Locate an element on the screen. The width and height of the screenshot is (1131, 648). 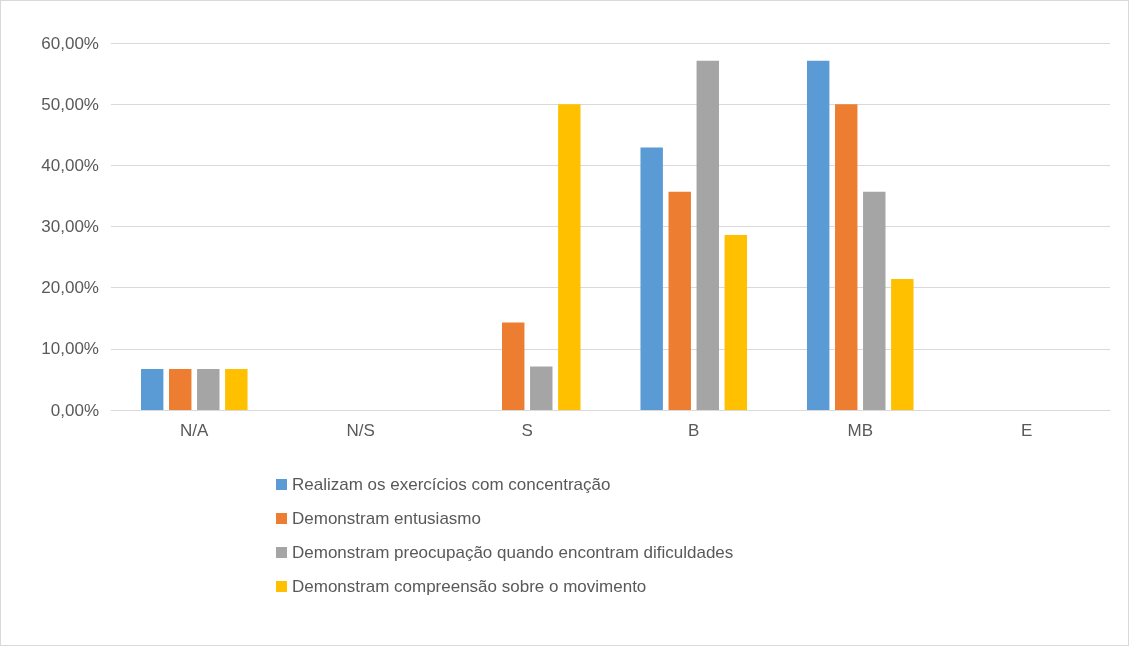
legend-label: Demonstram compreensão sobre o movimento is located at coordinates (469, 586).